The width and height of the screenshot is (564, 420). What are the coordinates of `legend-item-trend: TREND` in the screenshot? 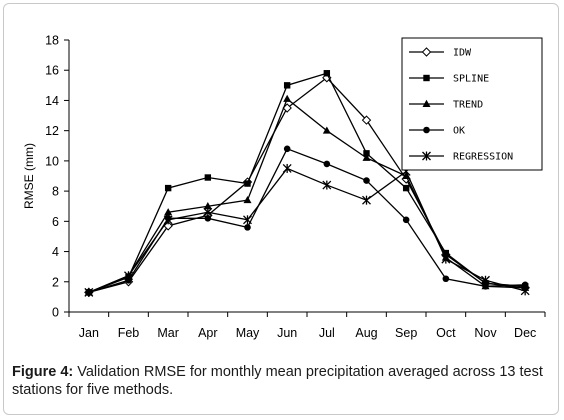 It's located at (446, 105).